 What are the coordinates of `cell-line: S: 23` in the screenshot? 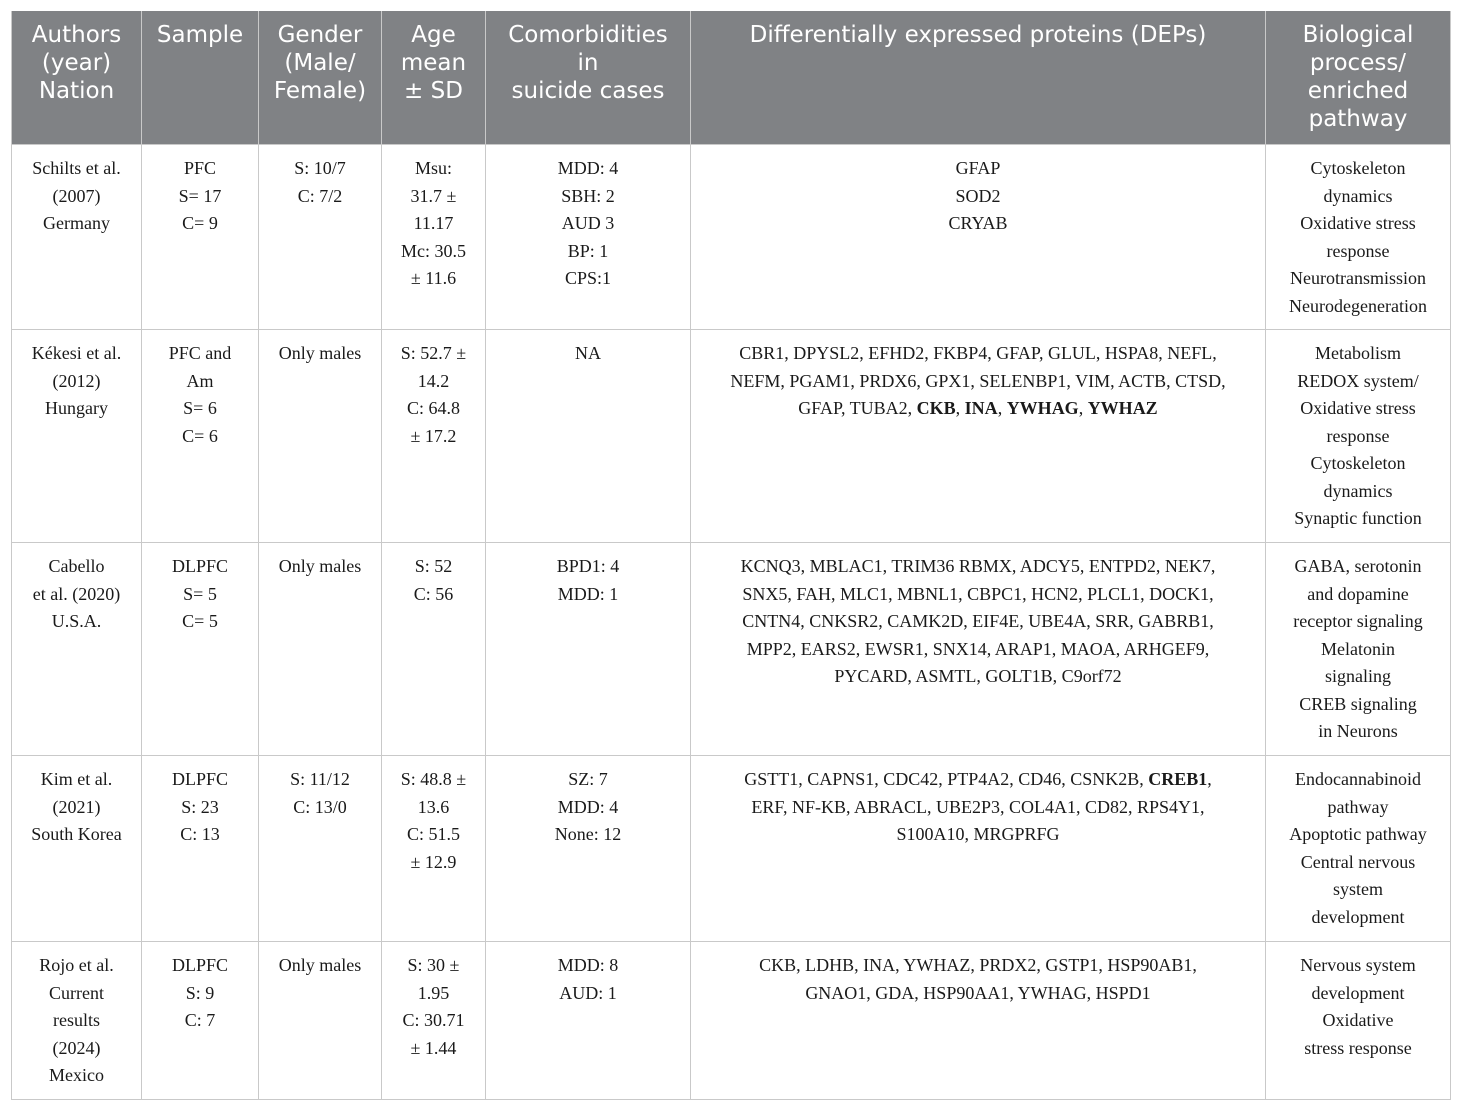 It's located at (200, 806).